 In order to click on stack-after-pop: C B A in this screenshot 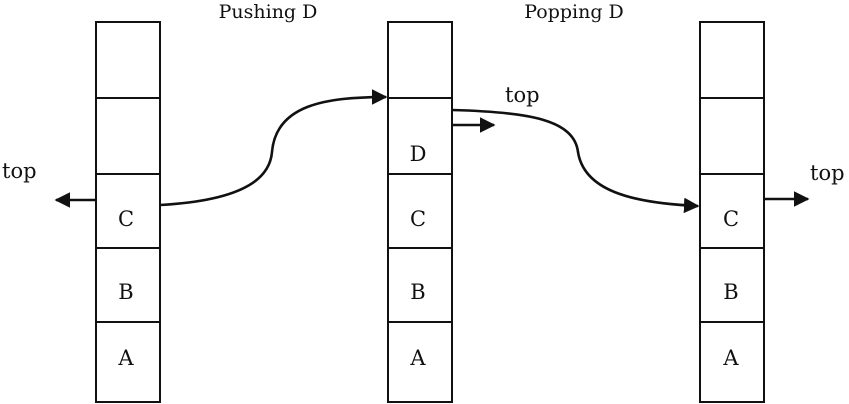, I will do `click(732, 212)`.